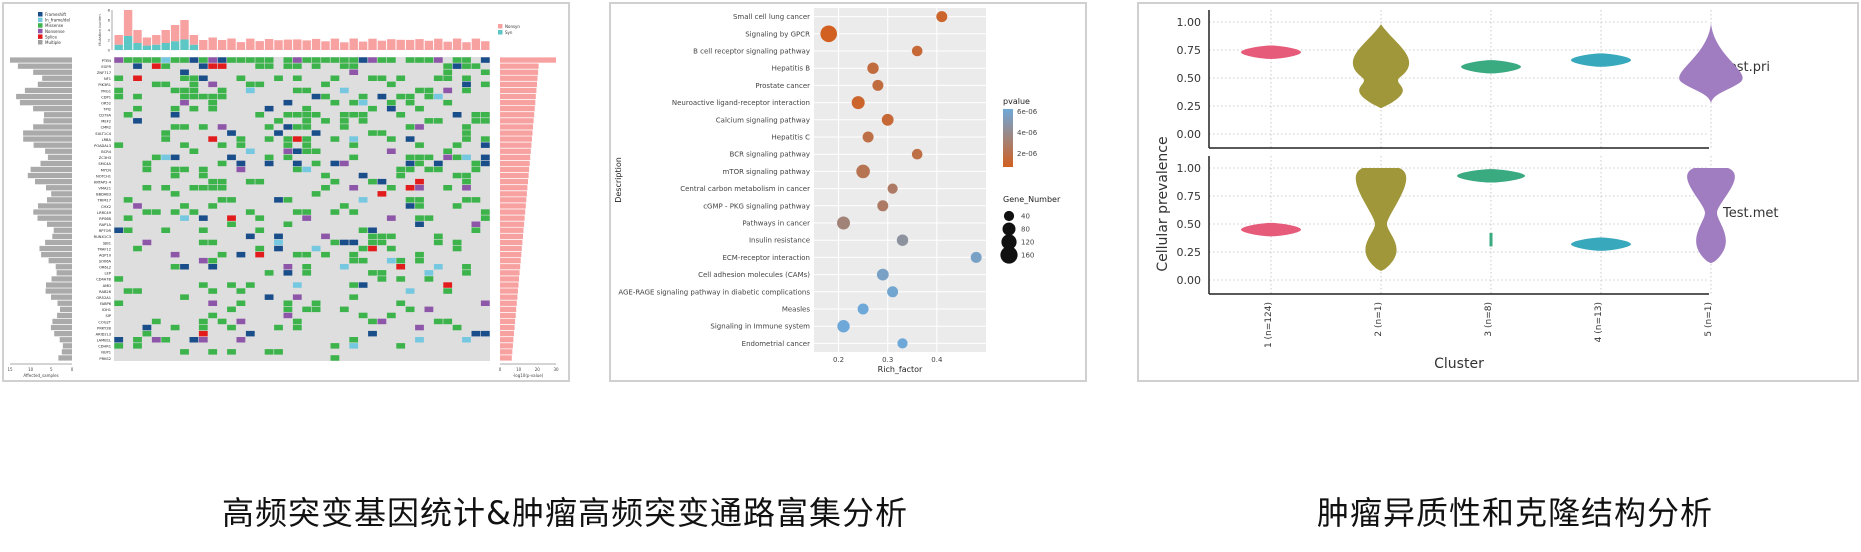  What do you see at coordinates (796, 310) in the screenshot?
I see `pathway-label: Measles` at bounding box center [796, 310].